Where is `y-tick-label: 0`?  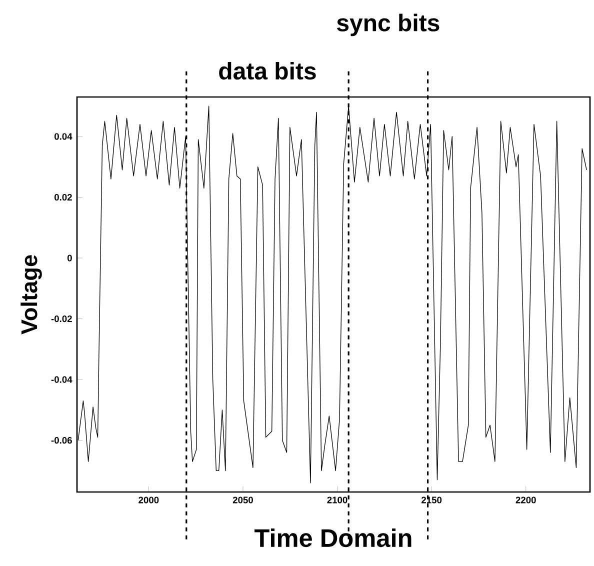 y-tick-label: 0 is located at coordinates (69, 258).